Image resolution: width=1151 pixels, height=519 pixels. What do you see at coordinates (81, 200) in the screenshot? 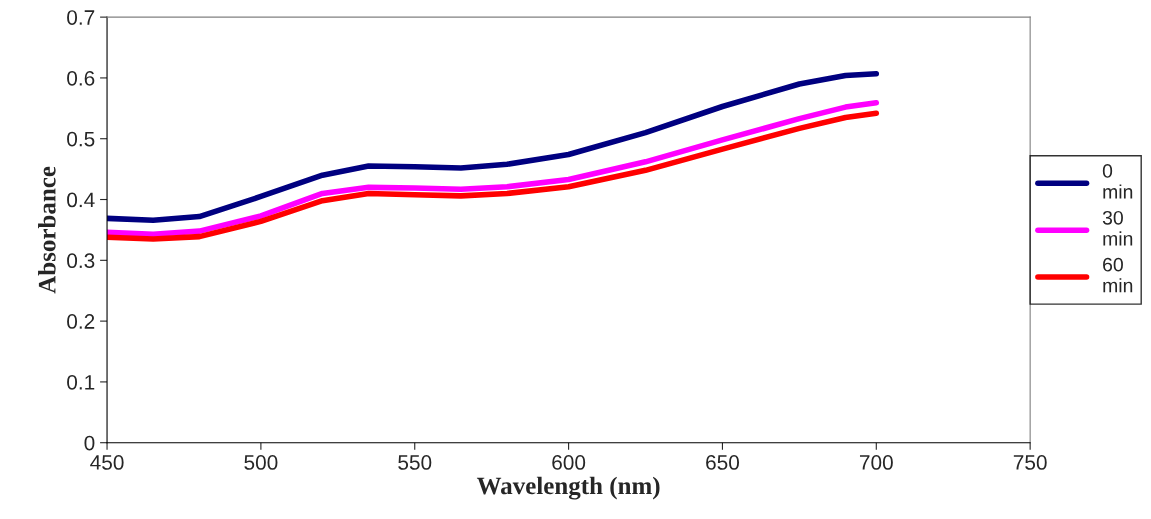
I see `y-tick-label: 0.4` at bounding box center [81, 200].